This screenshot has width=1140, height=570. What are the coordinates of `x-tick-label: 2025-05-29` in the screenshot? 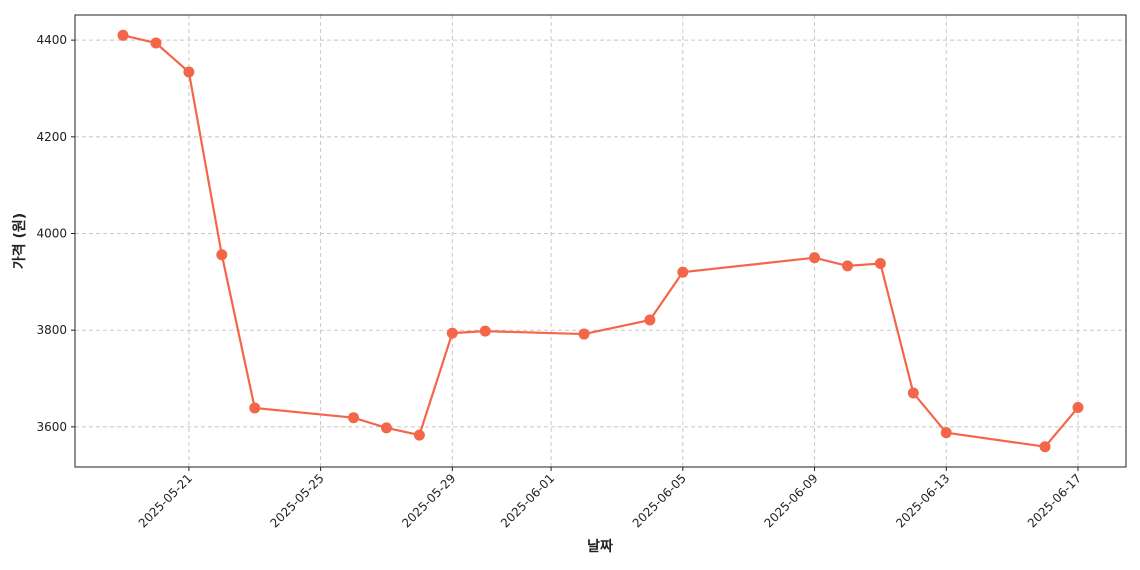 It's located at (428, 500).